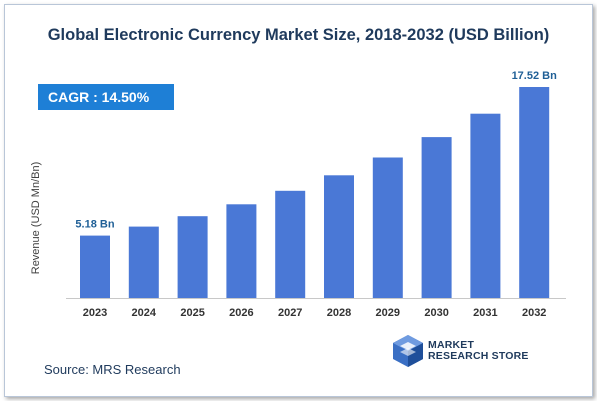 Image resolution: width=597 pixels, height=401 pixels. Describe the element at coordinates (94, 225) in the screenshot. I see `data-label-2023: 5.18 Bn` at that location.